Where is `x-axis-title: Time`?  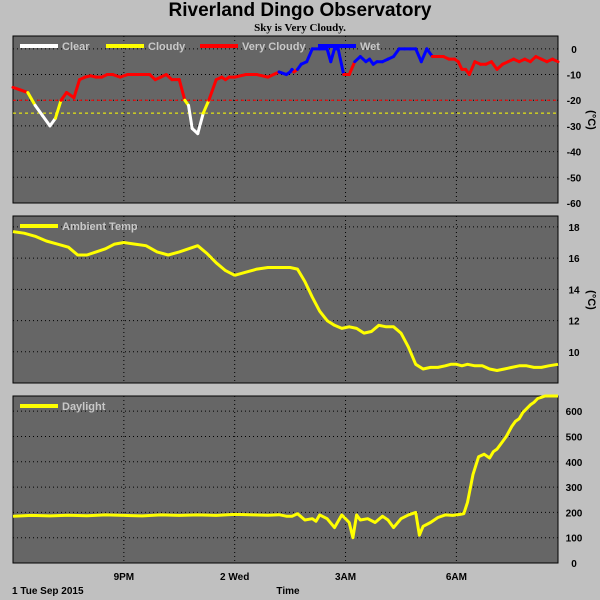 x-axis-title: Time is located at coordinates (288, 591).